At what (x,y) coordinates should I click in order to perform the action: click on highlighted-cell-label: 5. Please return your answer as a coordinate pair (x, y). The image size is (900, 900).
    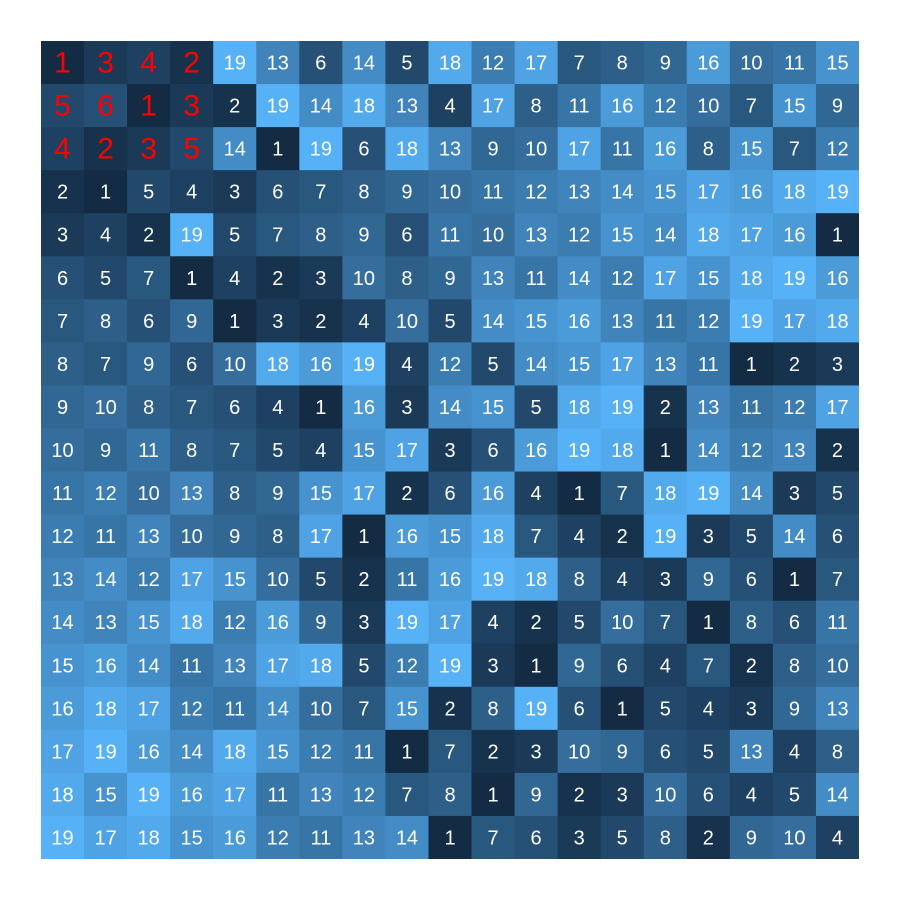
    Looking at the image, I should click on (191, 149).